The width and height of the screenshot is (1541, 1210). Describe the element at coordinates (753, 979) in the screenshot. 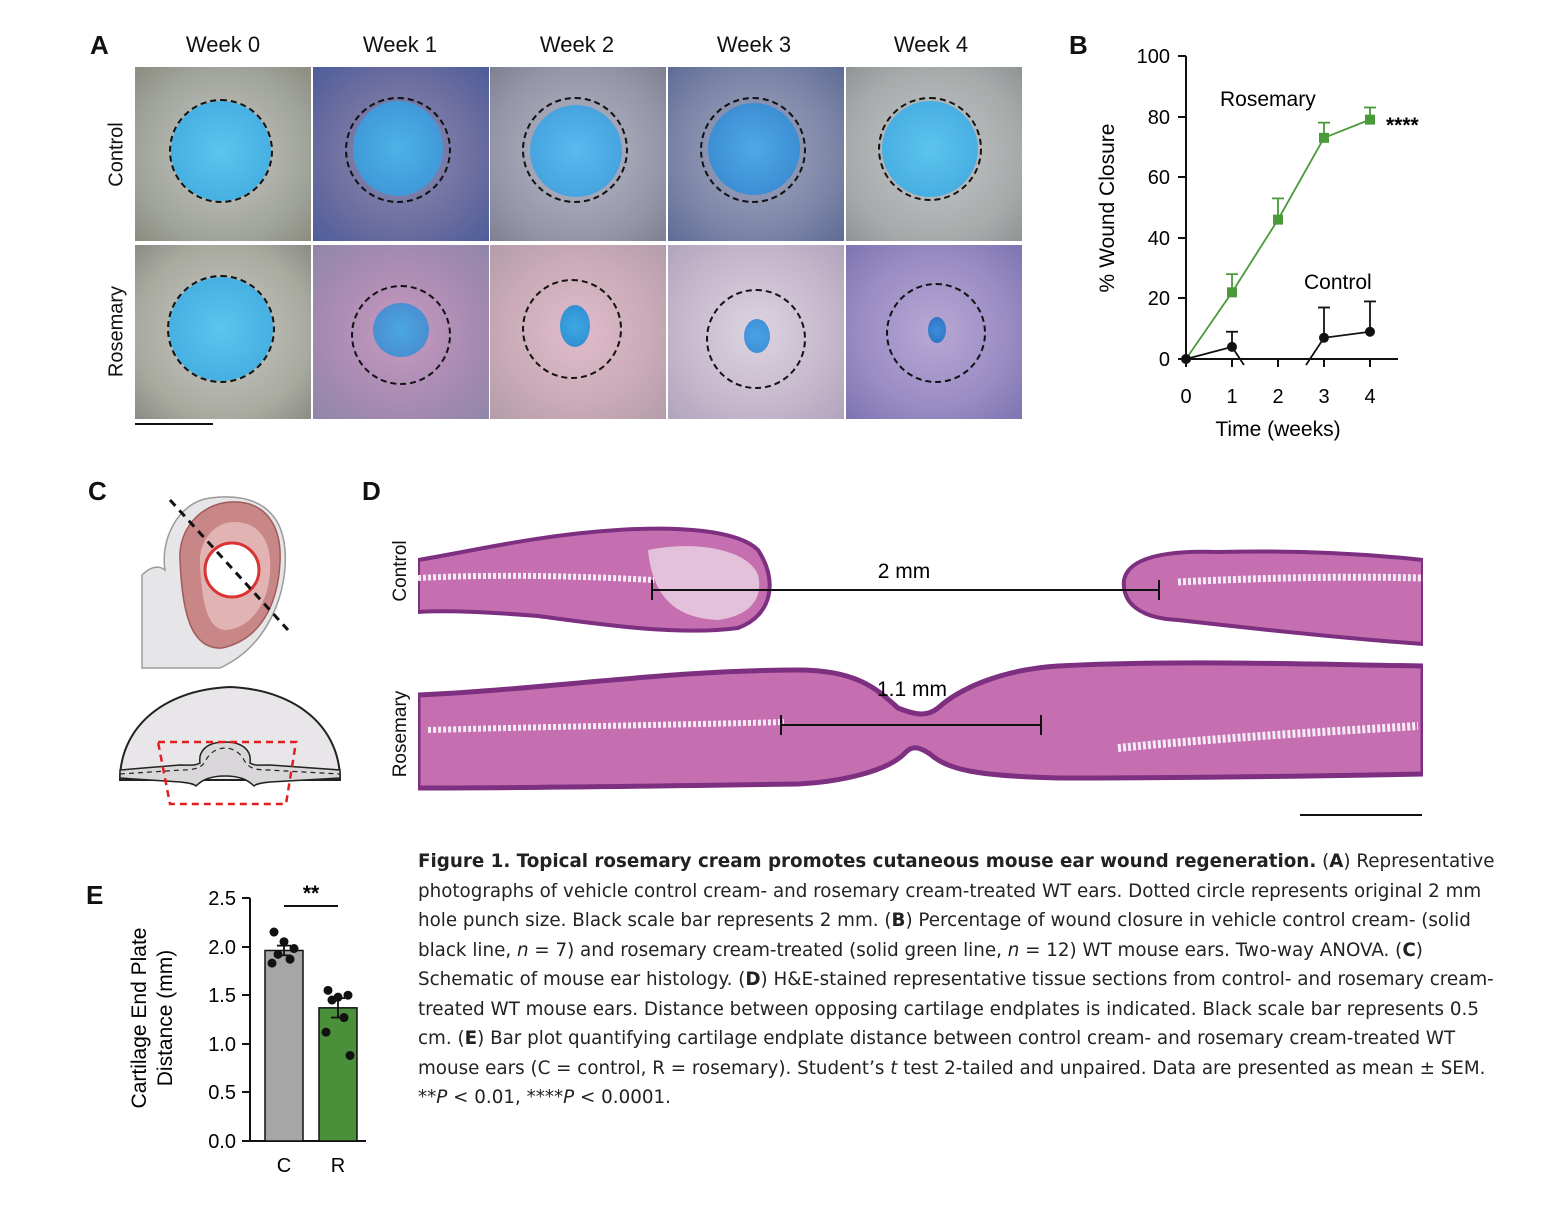

I see `caption-d-label: D` at that location.